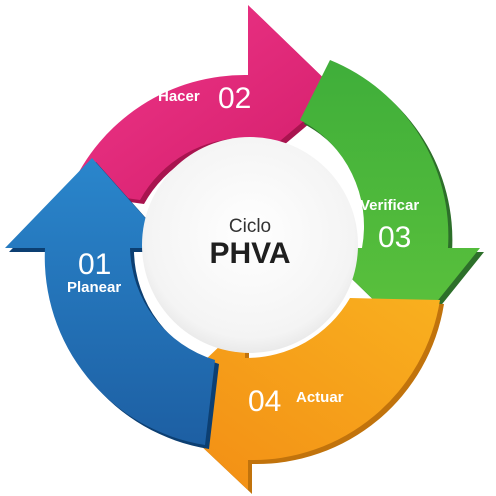 The image size is (496, 496). What do you see at coordinates (394, 237) in the screenshot?
I see `step-number-03: 03` at bounding box center [394, 237].